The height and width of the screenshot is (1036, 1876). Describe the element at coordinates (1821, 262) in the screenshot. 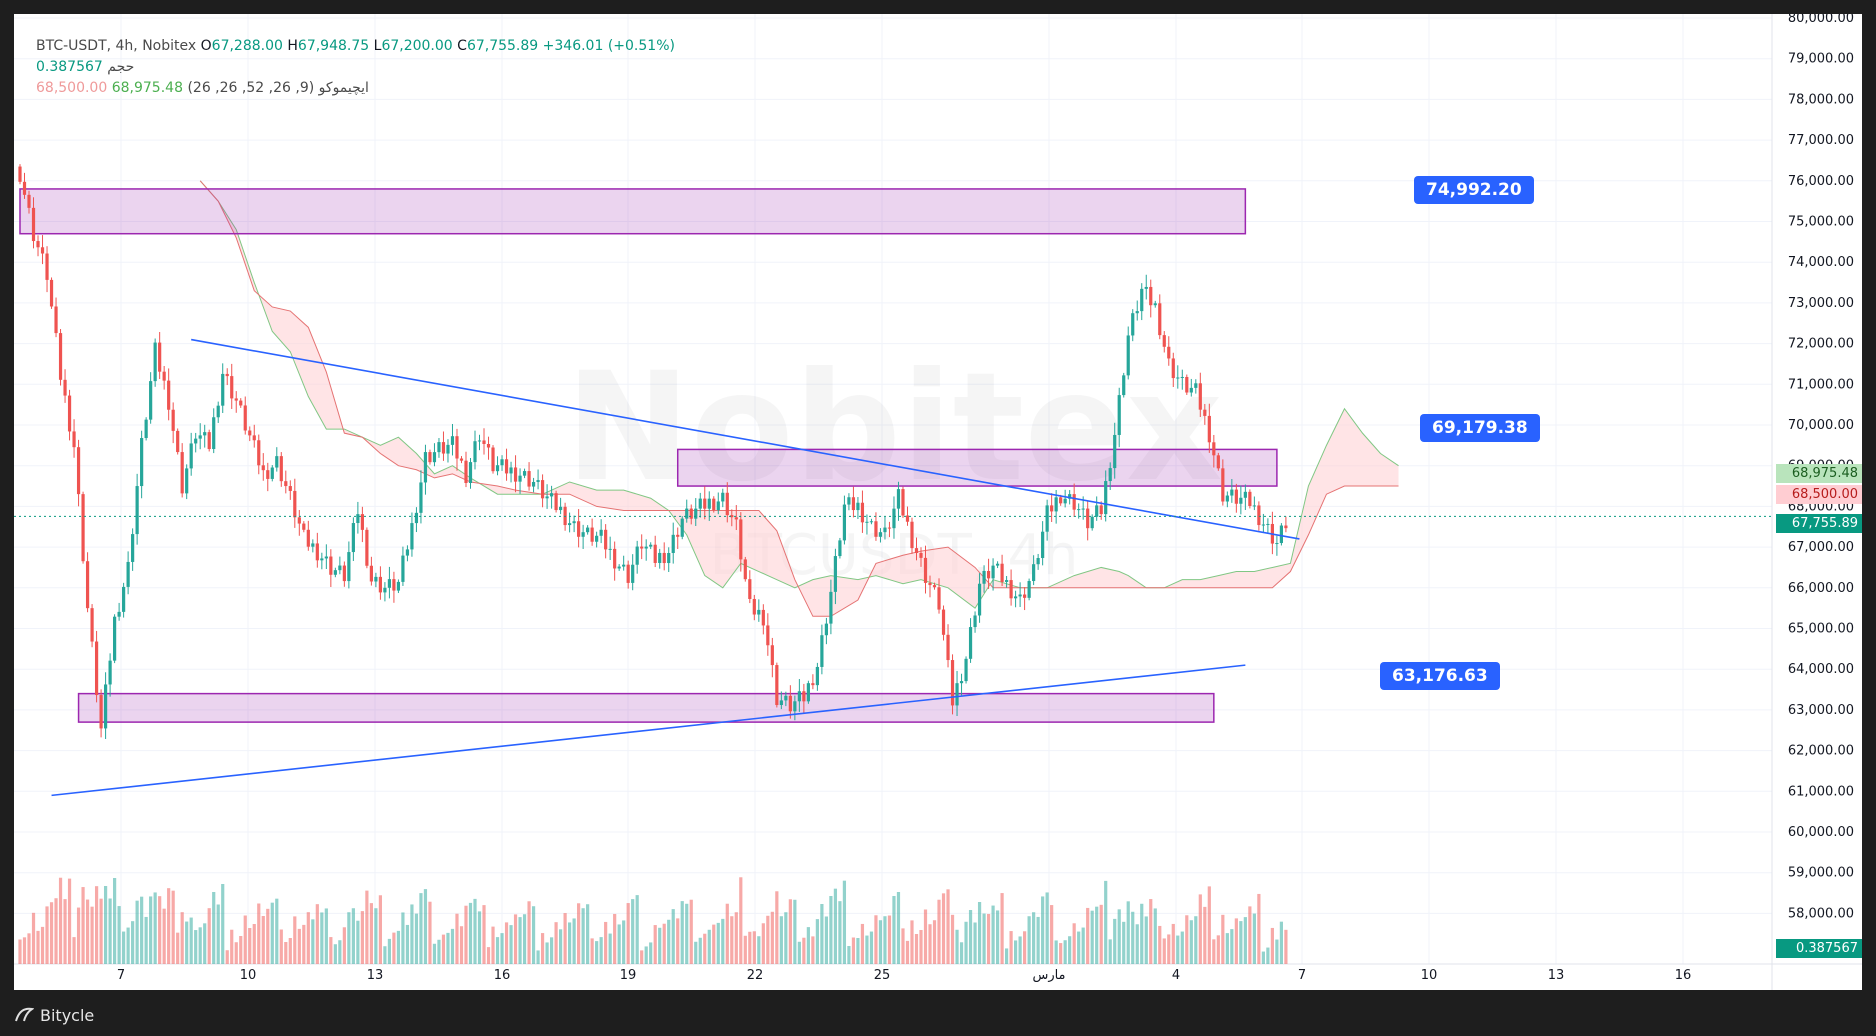

I see `y-tick-label: 74,000.00` at that location.